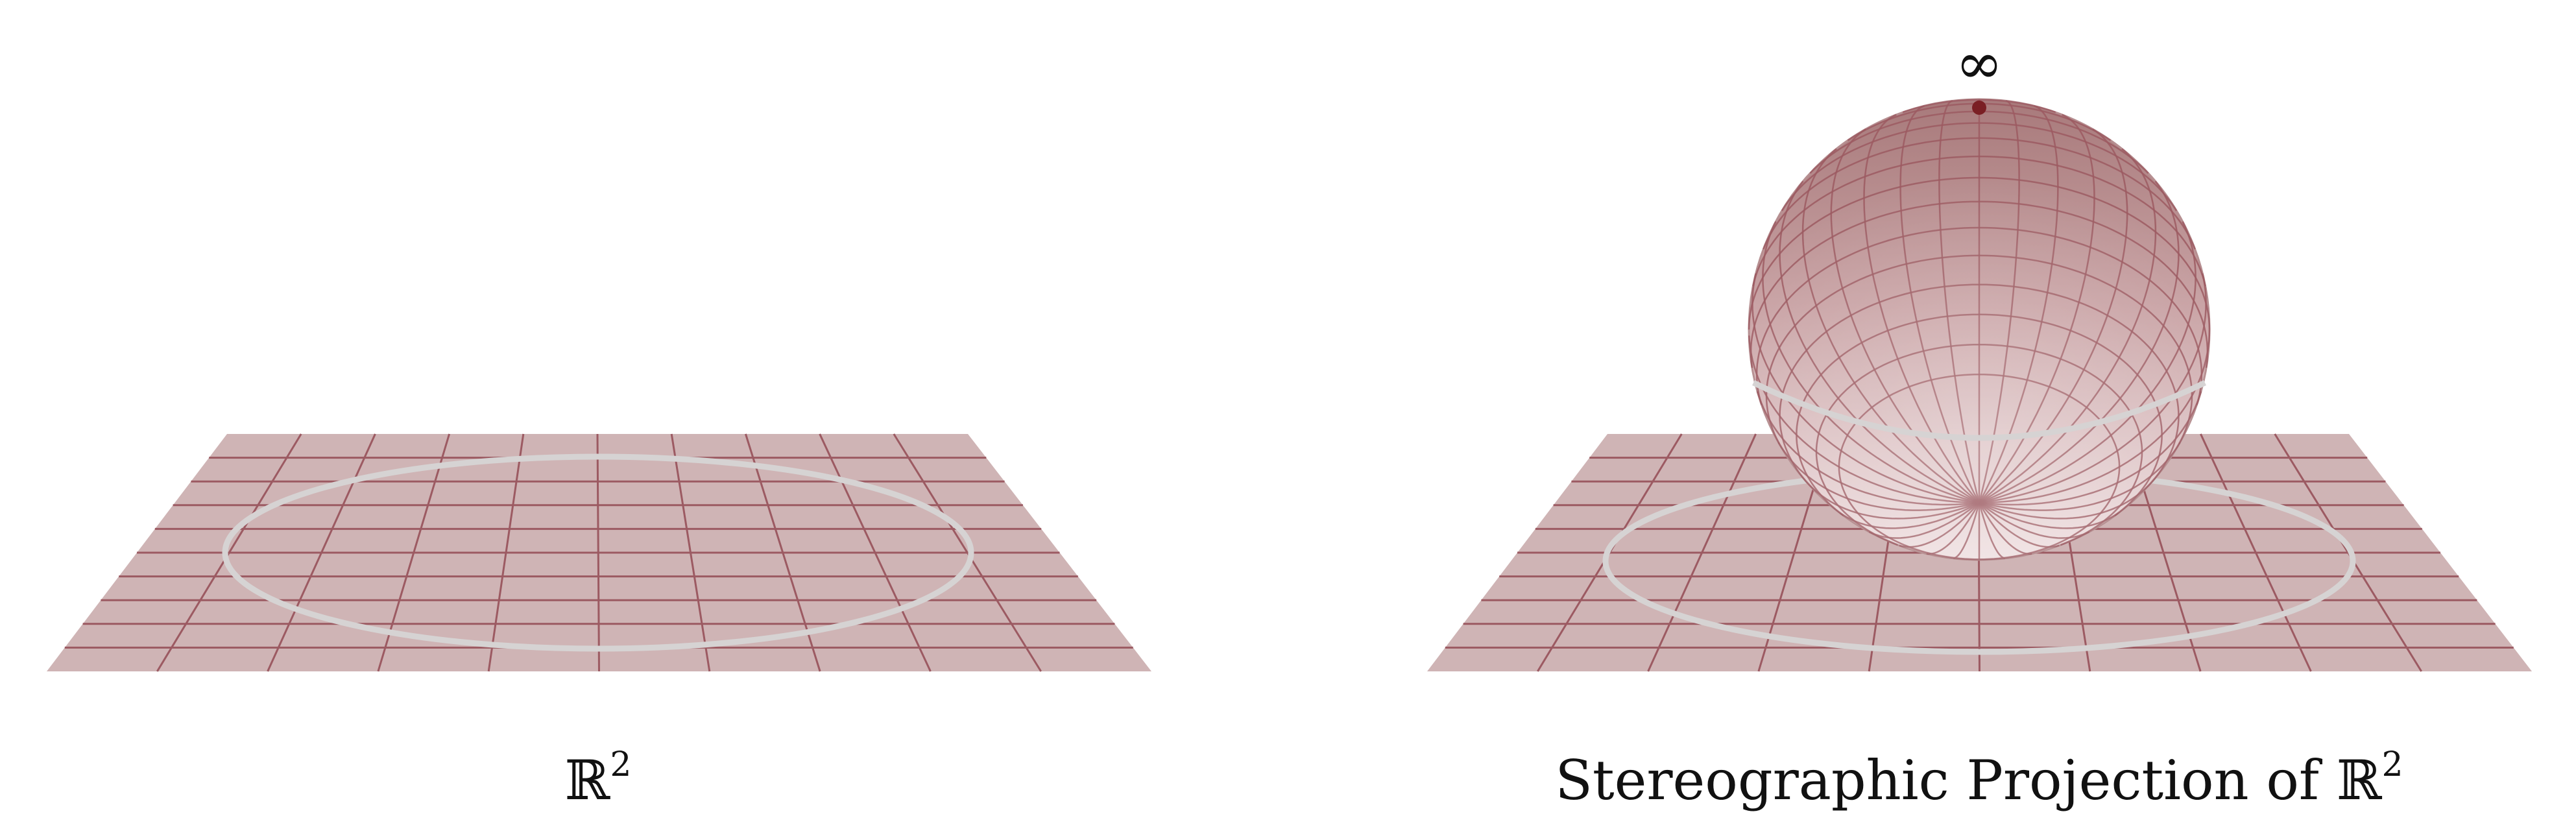  What do you see at coordinates (599, 552) in the screenshot?
I see `left-plane-panel` at bounding box center [599, 552].